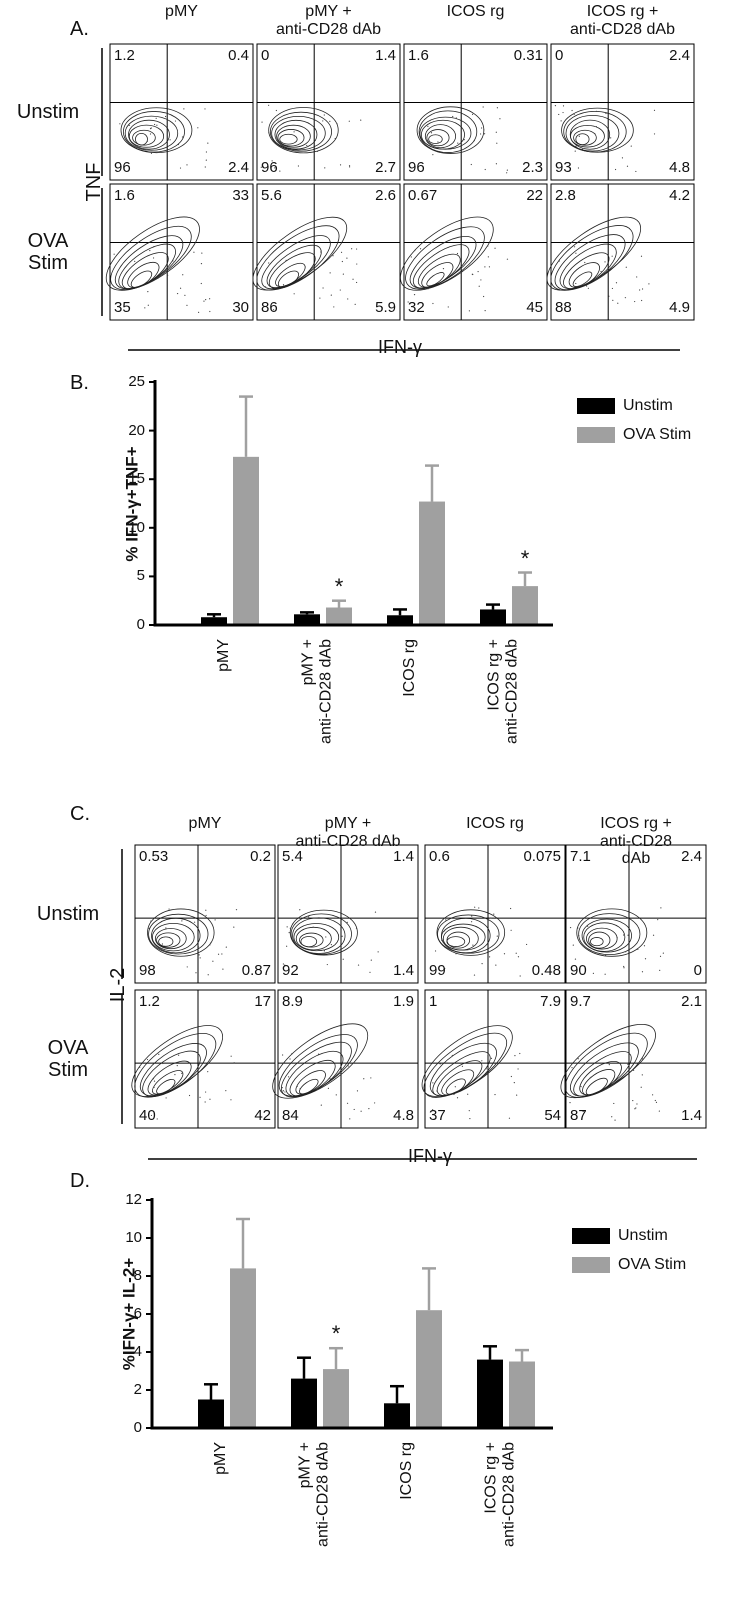  Describe the element at coordinates (80, 1181) in the screenshot. I see `panel-label: D.` at that location.